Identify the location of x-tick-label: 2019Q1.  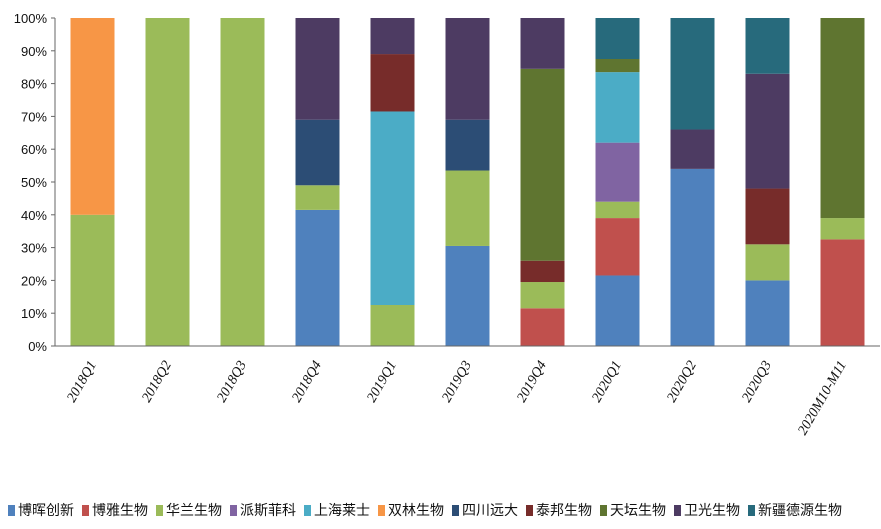
(382, 382).